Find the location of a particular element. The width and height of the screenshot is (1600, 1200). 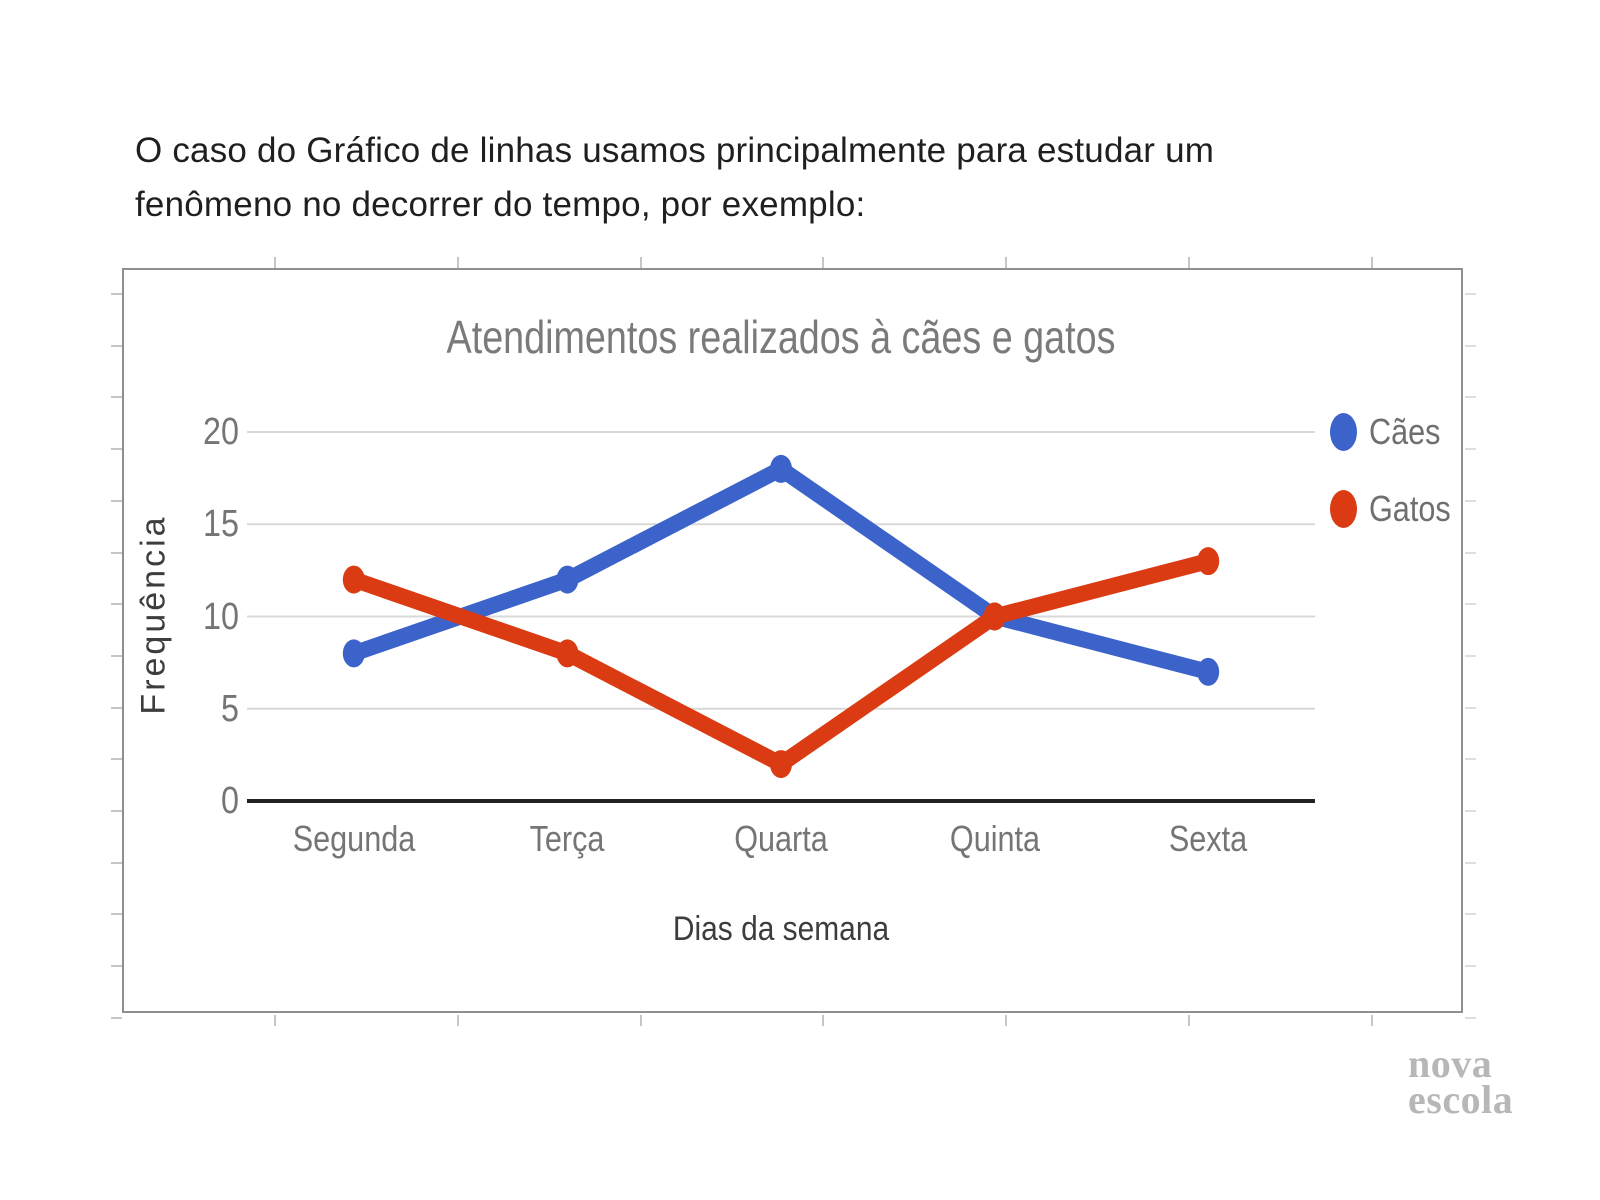

y-axis-title: Frequência is located at coordinates (153, 614).